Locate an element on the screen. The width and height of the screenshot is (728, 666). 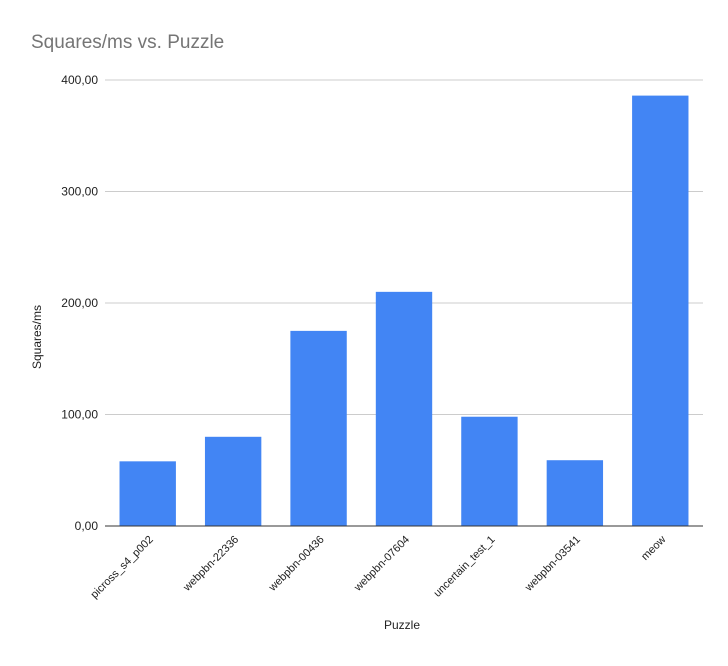
y-tick-labels: 0,00 100,00 200,00 300,00 400,00 is located at coordinates (79, 303).